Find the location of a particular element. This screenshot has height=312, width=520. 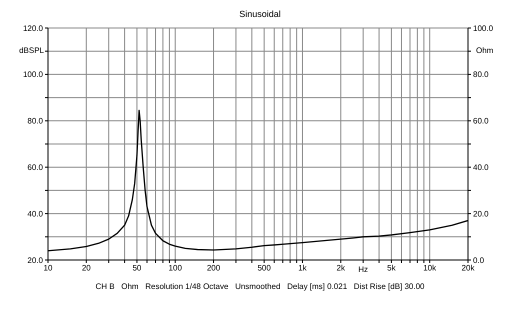

y-tick-label: 80.0 is located at coordinates (35, 121).